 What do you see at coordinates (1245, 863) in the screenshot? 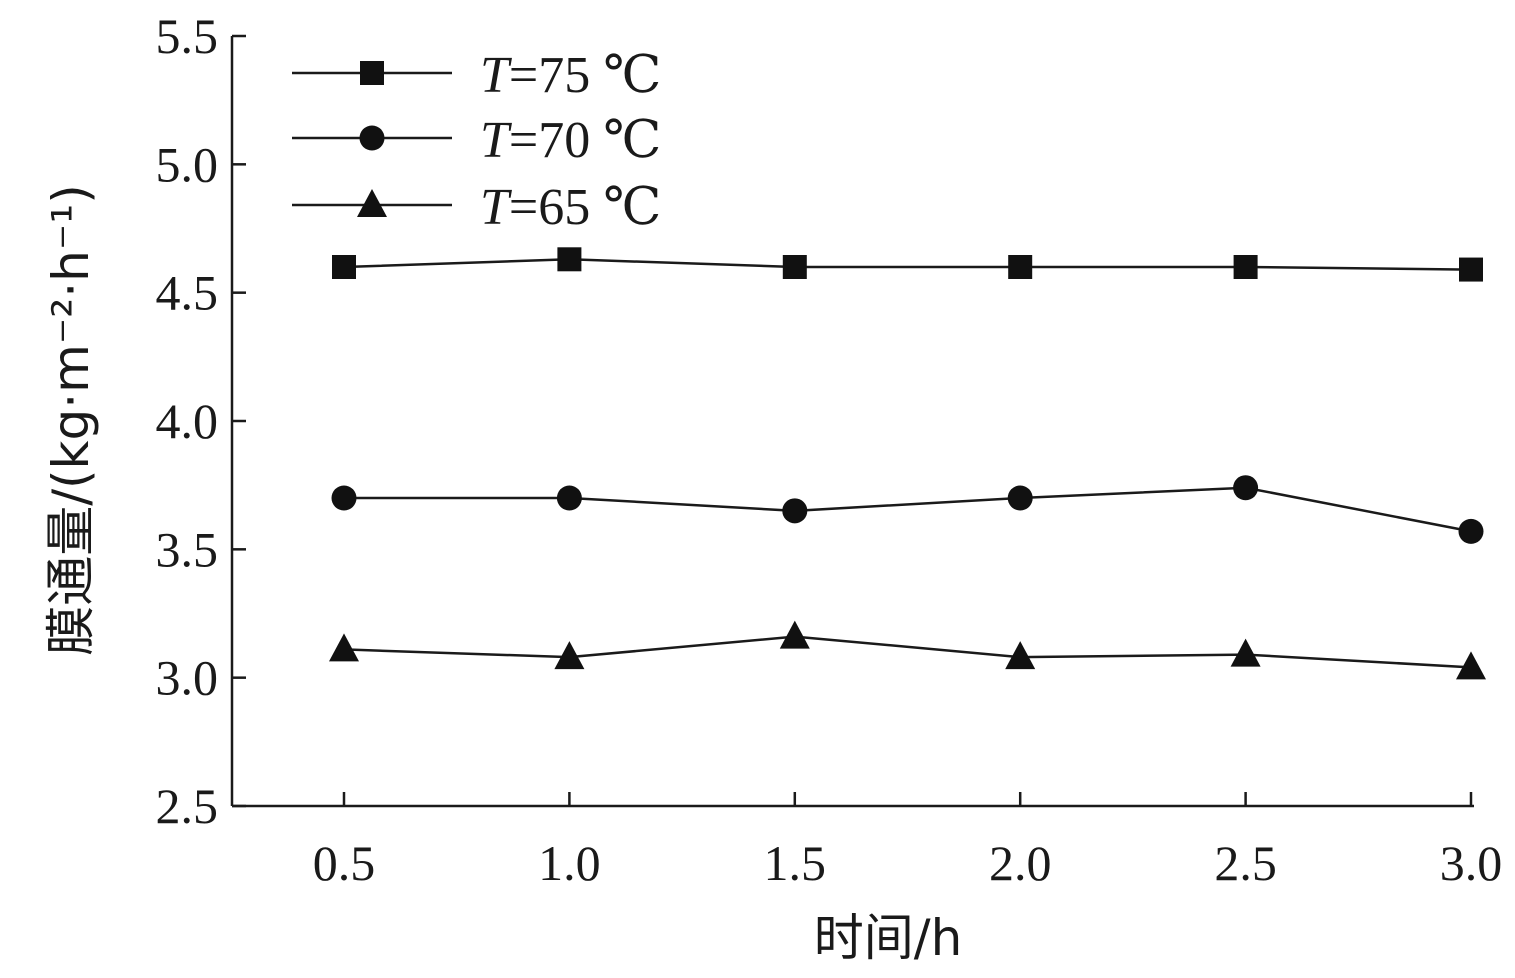
I see `x-tick-label: 2.5` at bounding box center [1245, 863].